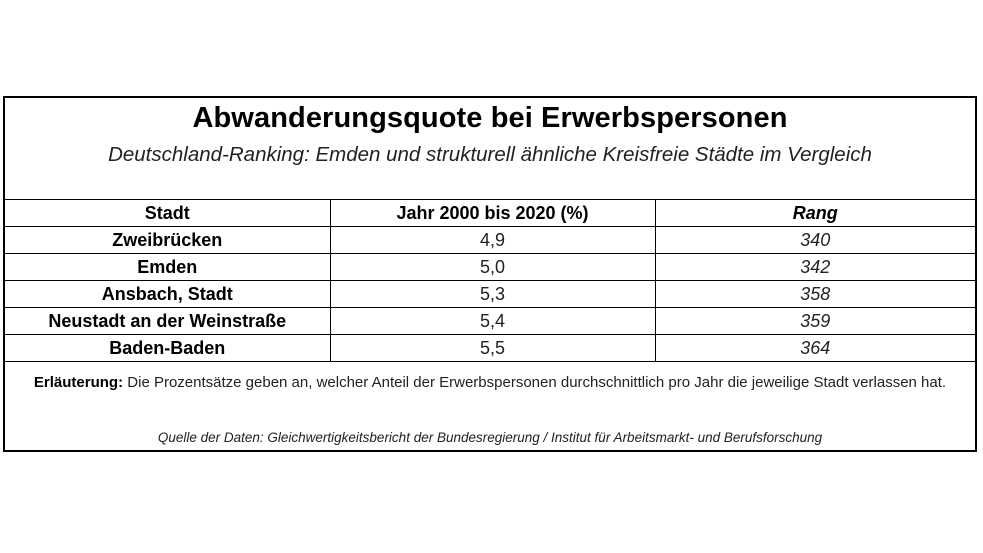  What do you see at coordinates (814, 213) in the screenshot?
I see `header-rank: Rang` at bounding box center [814, 213].